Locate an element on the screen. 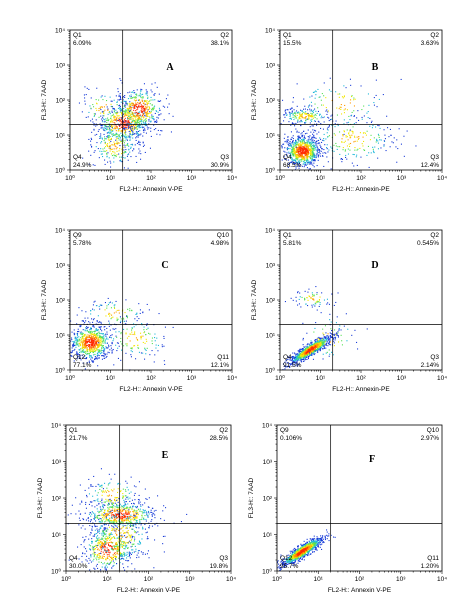  x-axis-label: FL2-H:: Annexin-PE is located at coordinates (361, 389).